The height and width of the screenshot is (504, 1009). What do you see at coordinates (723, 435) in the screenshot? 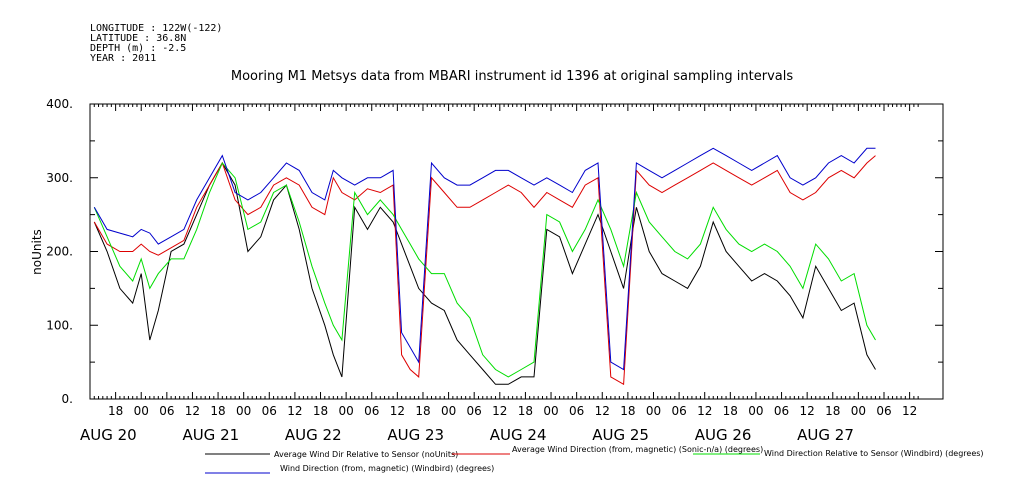
I see `x-day-label: AUG 26` at bounding box center [723, 435].